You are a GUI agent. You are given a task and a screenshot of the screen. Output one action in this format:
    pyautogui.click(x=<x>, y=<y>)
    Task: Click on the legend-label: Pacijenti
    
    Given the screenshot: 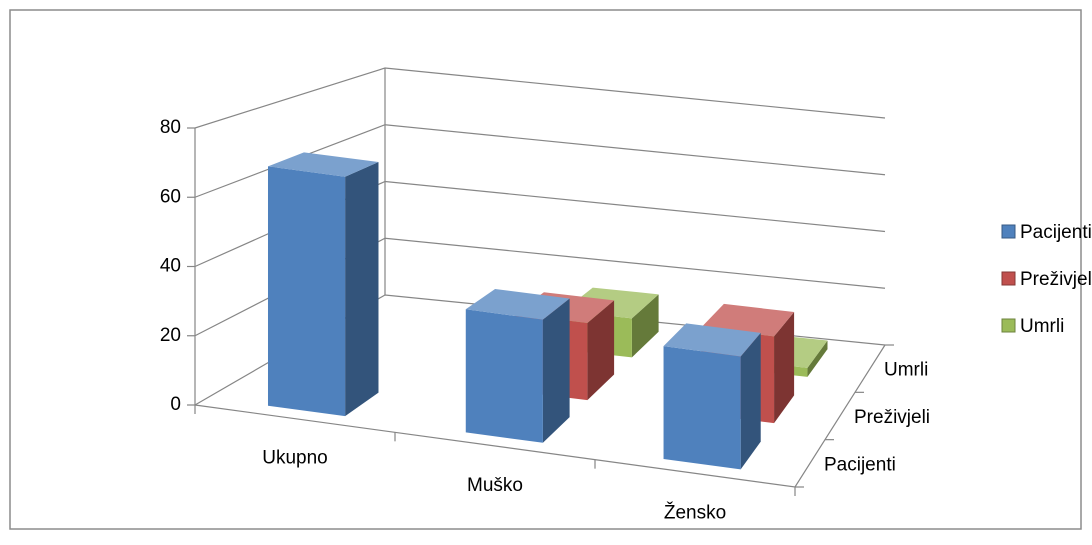 What is the action you would take?
    pyautogui.click(x=1056, y=232)
    